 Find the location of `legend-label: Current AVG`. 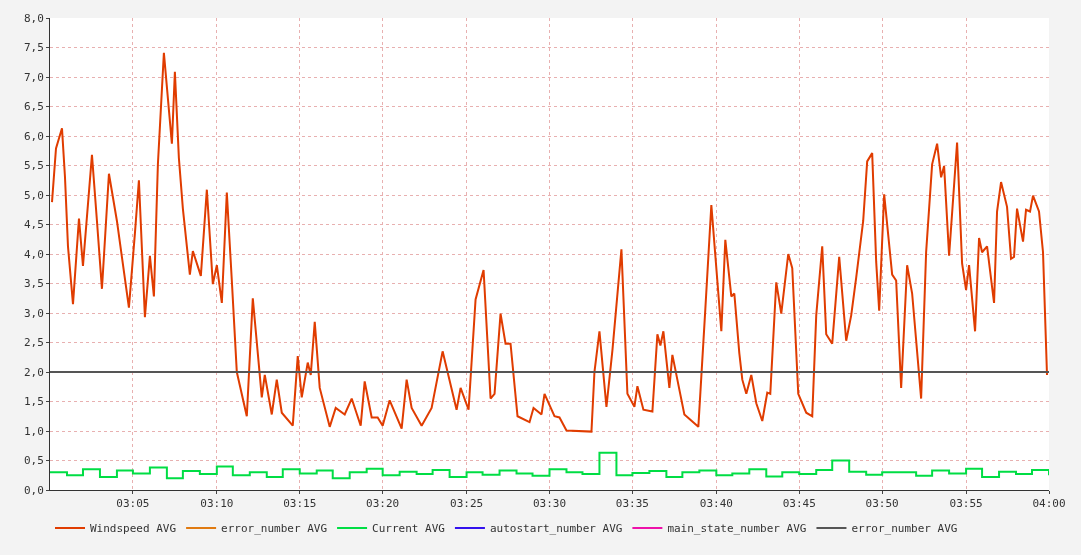

legend-label: Current AVG is located at coordinates (408, 529).